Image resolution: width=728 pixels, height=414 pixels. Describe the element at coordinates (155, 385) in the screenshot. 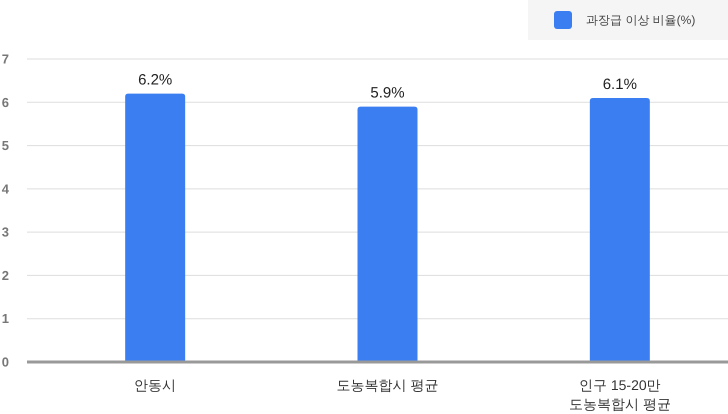

I see `x-tick-label: 안동시` at that location.